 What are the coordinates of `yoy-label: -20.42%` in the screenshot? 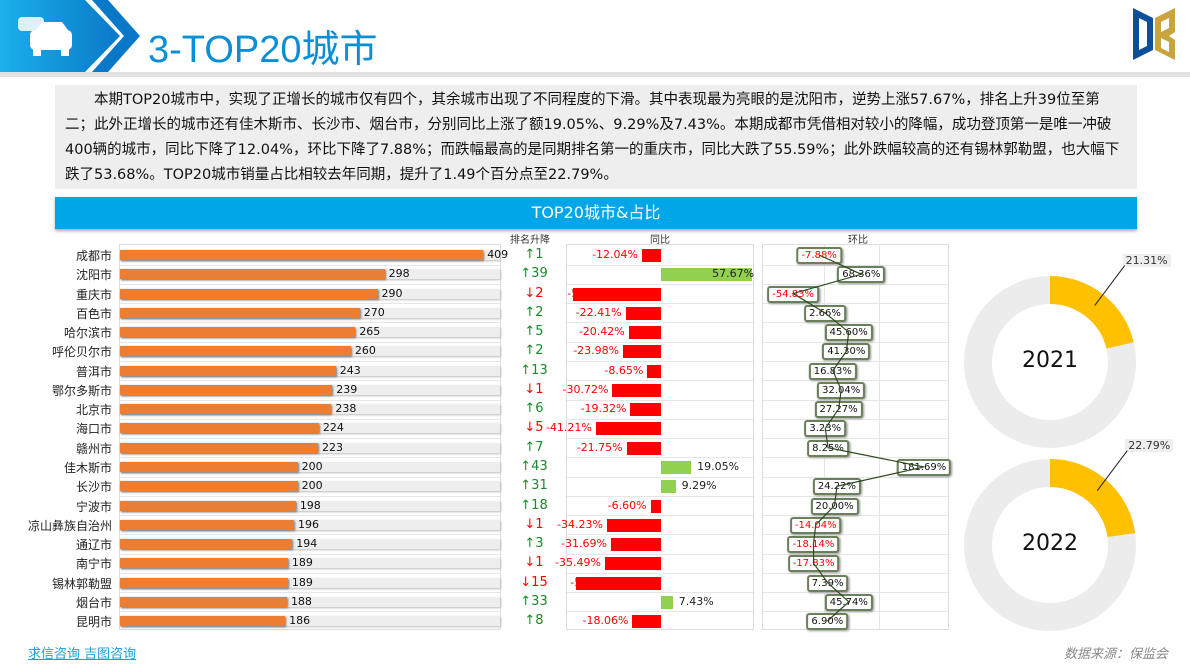 It's located at (601, 332).